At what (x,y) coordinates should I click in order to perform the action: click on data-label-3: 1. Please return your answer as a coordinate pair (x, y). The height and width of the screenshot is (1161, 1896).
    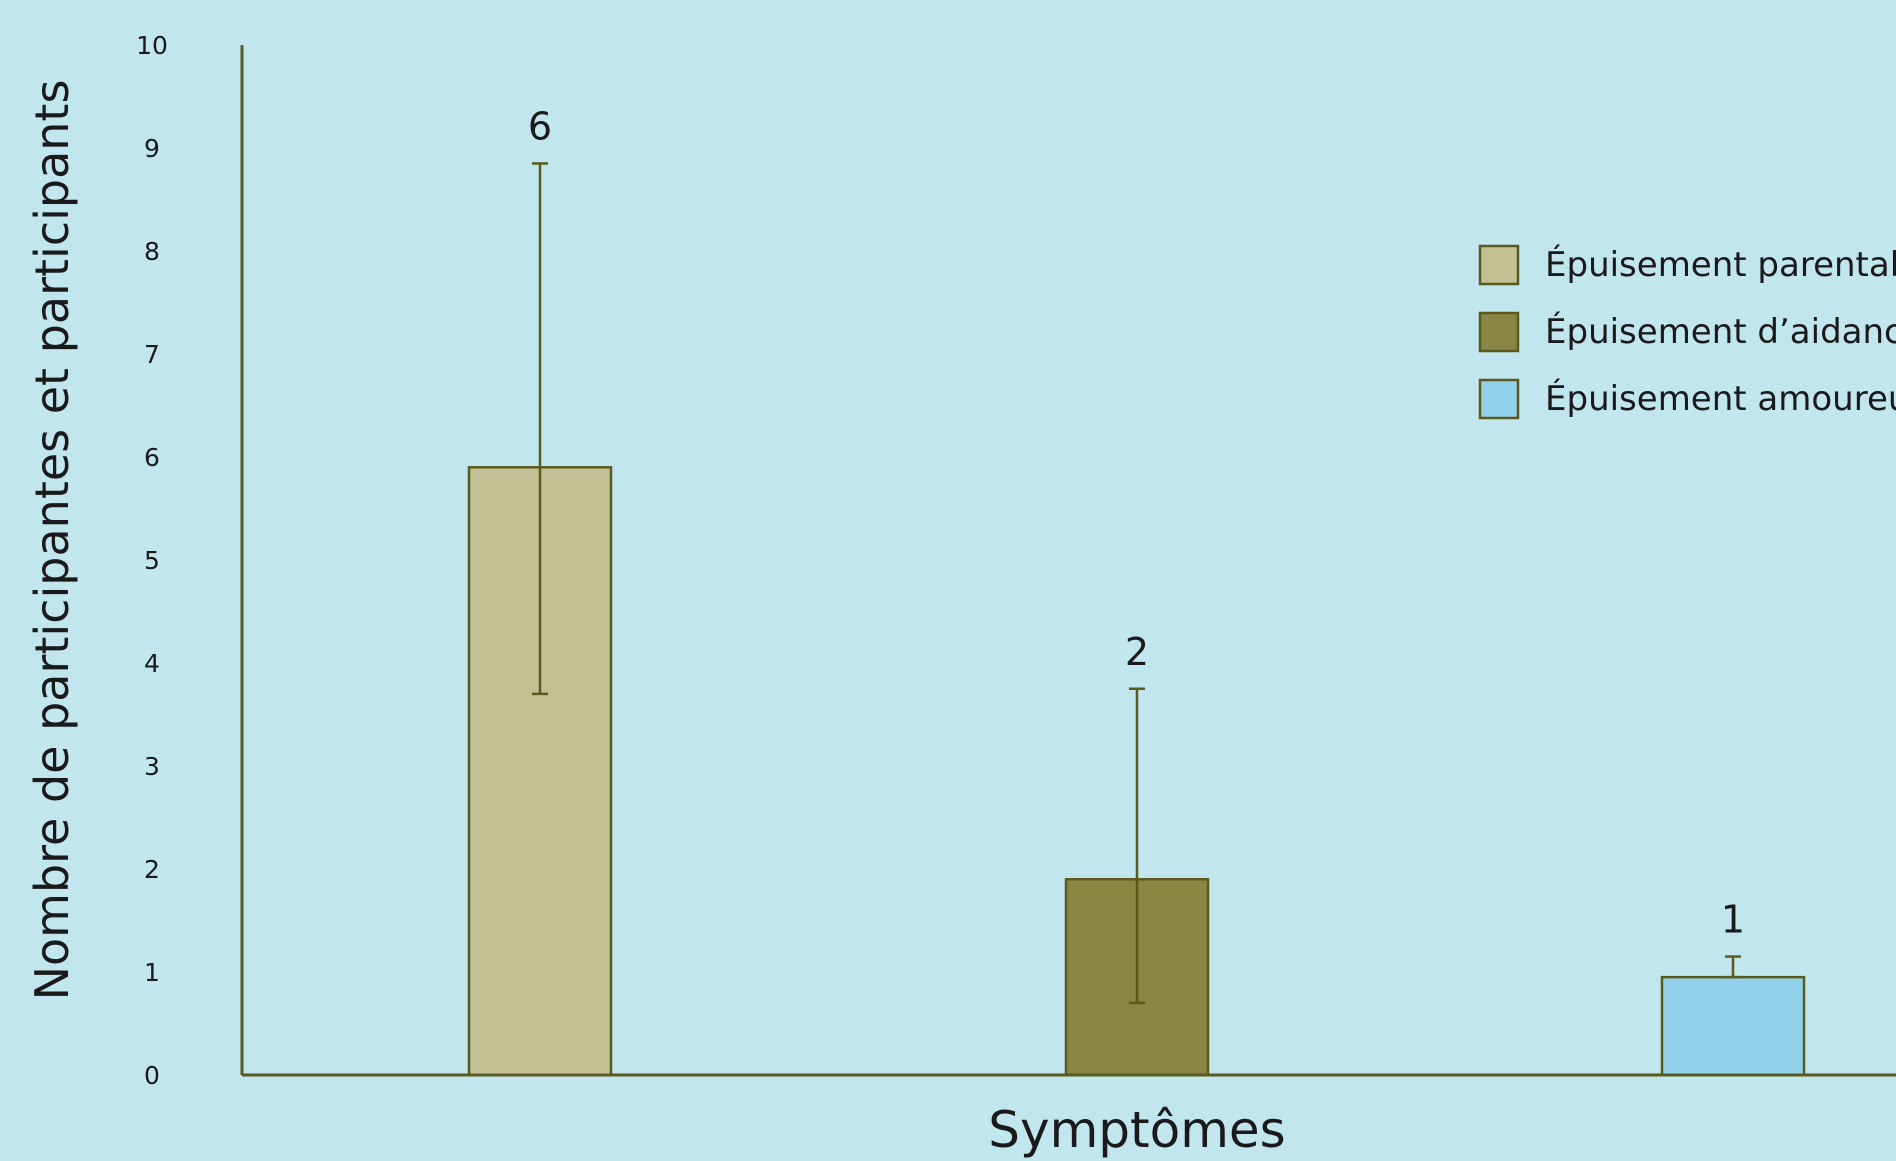
    Looking at the image, I should click on (1733, 920).